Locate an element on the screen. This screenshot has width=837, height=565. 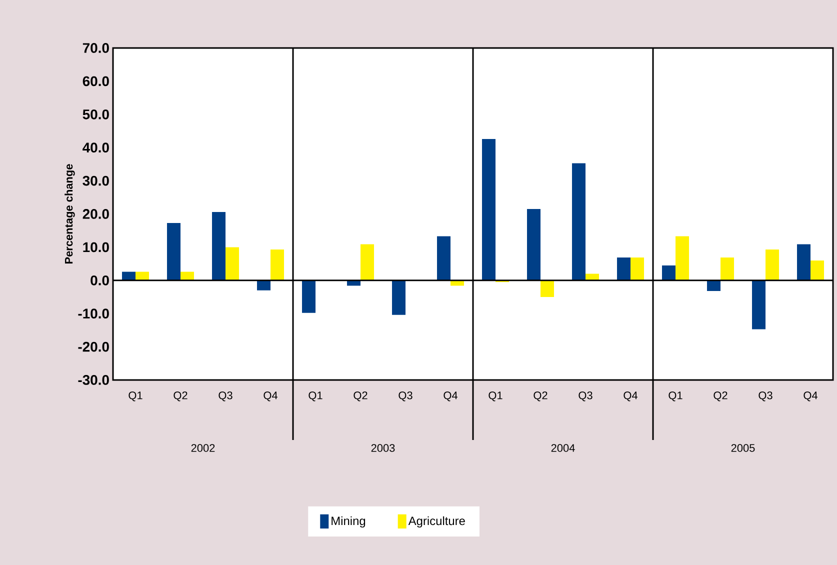
y-tick-label: 40.0 is located at coordinates (95, 147).